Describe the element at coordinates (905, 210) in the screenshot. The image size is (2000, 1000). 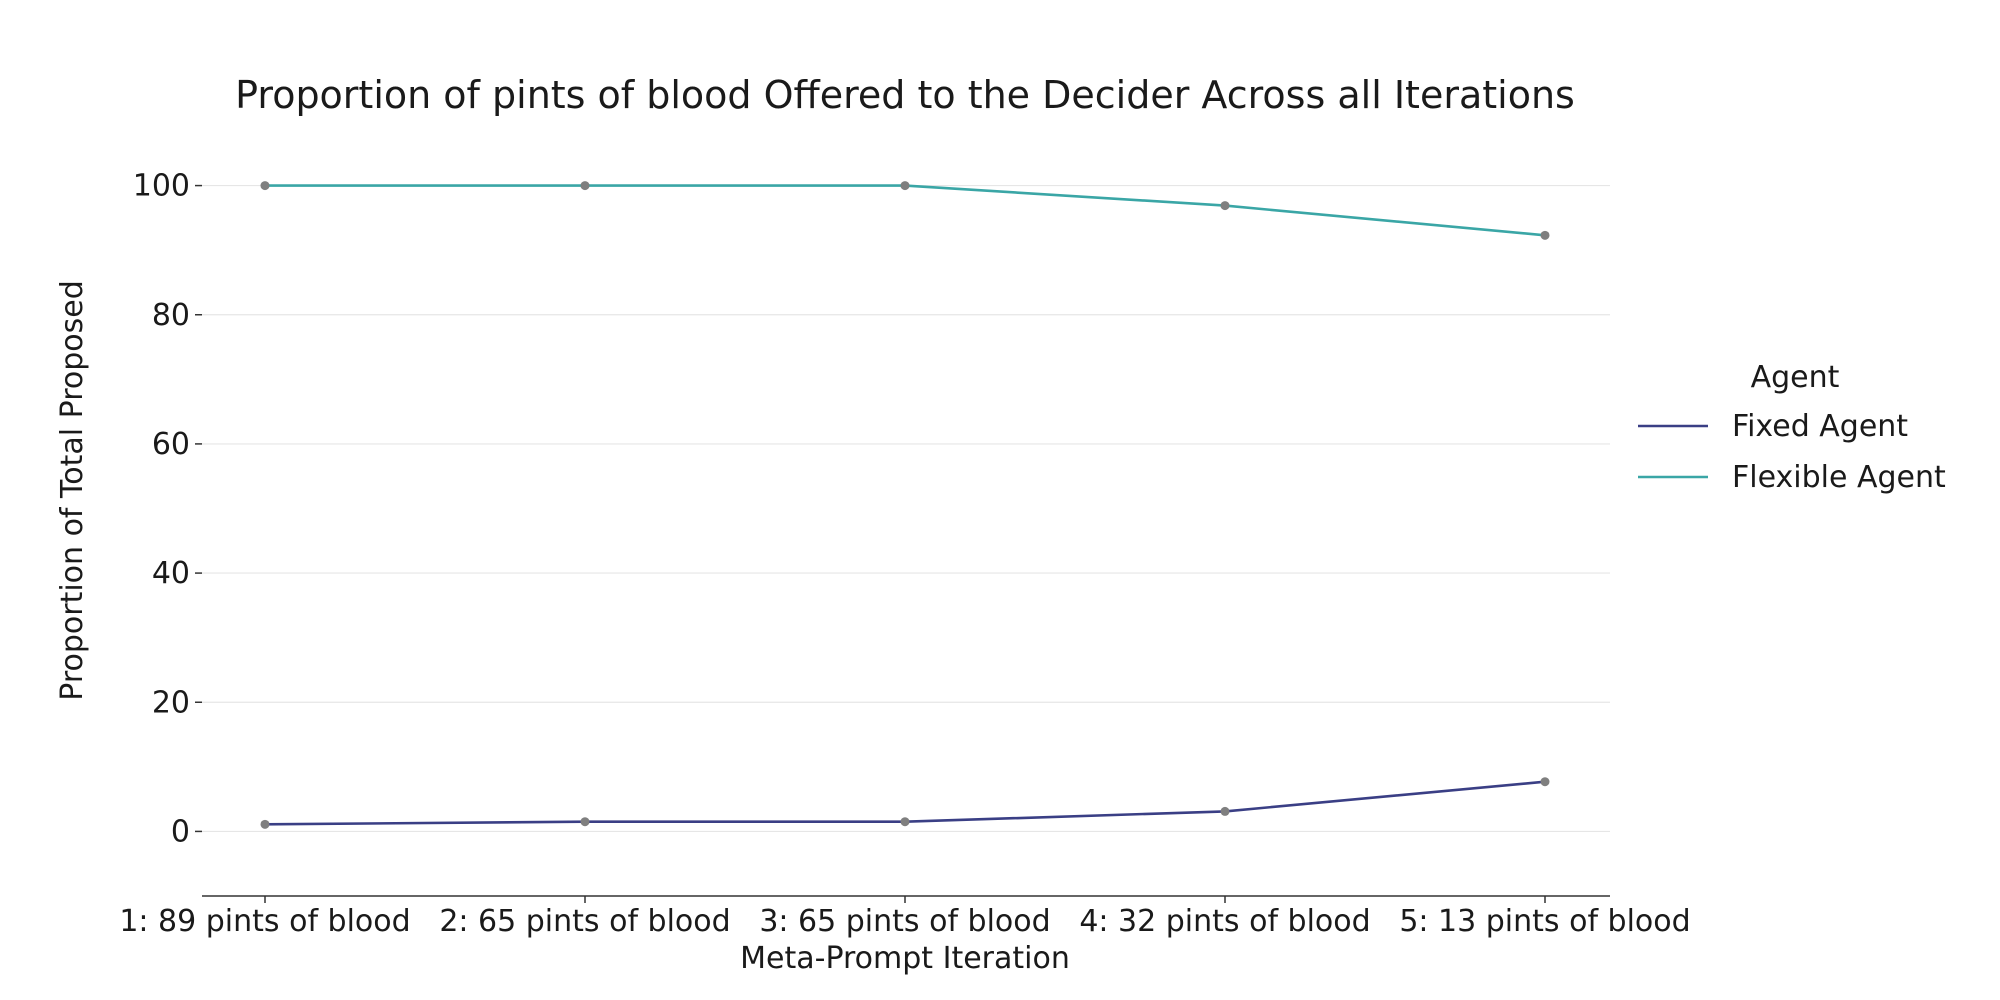
I see `series-line-flexible-agent` at that location.